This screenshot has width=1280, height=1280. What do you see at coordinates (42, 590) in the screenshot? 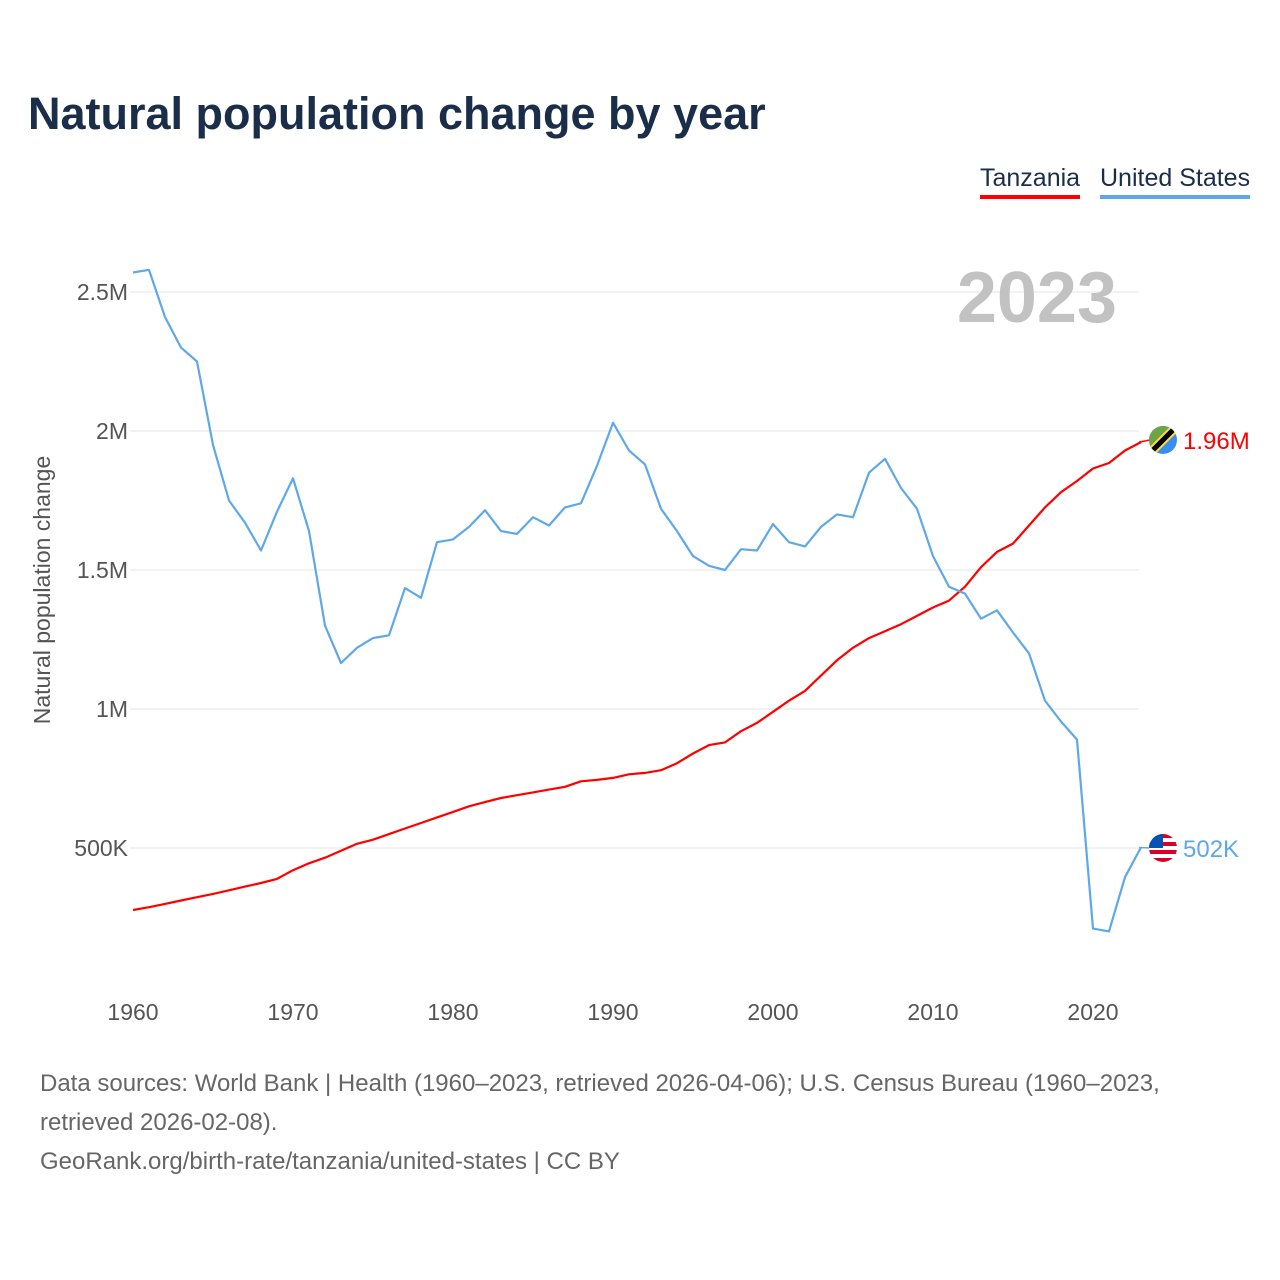
I see `y-axis-label: Natural population change` at bounding box center [42, 590].